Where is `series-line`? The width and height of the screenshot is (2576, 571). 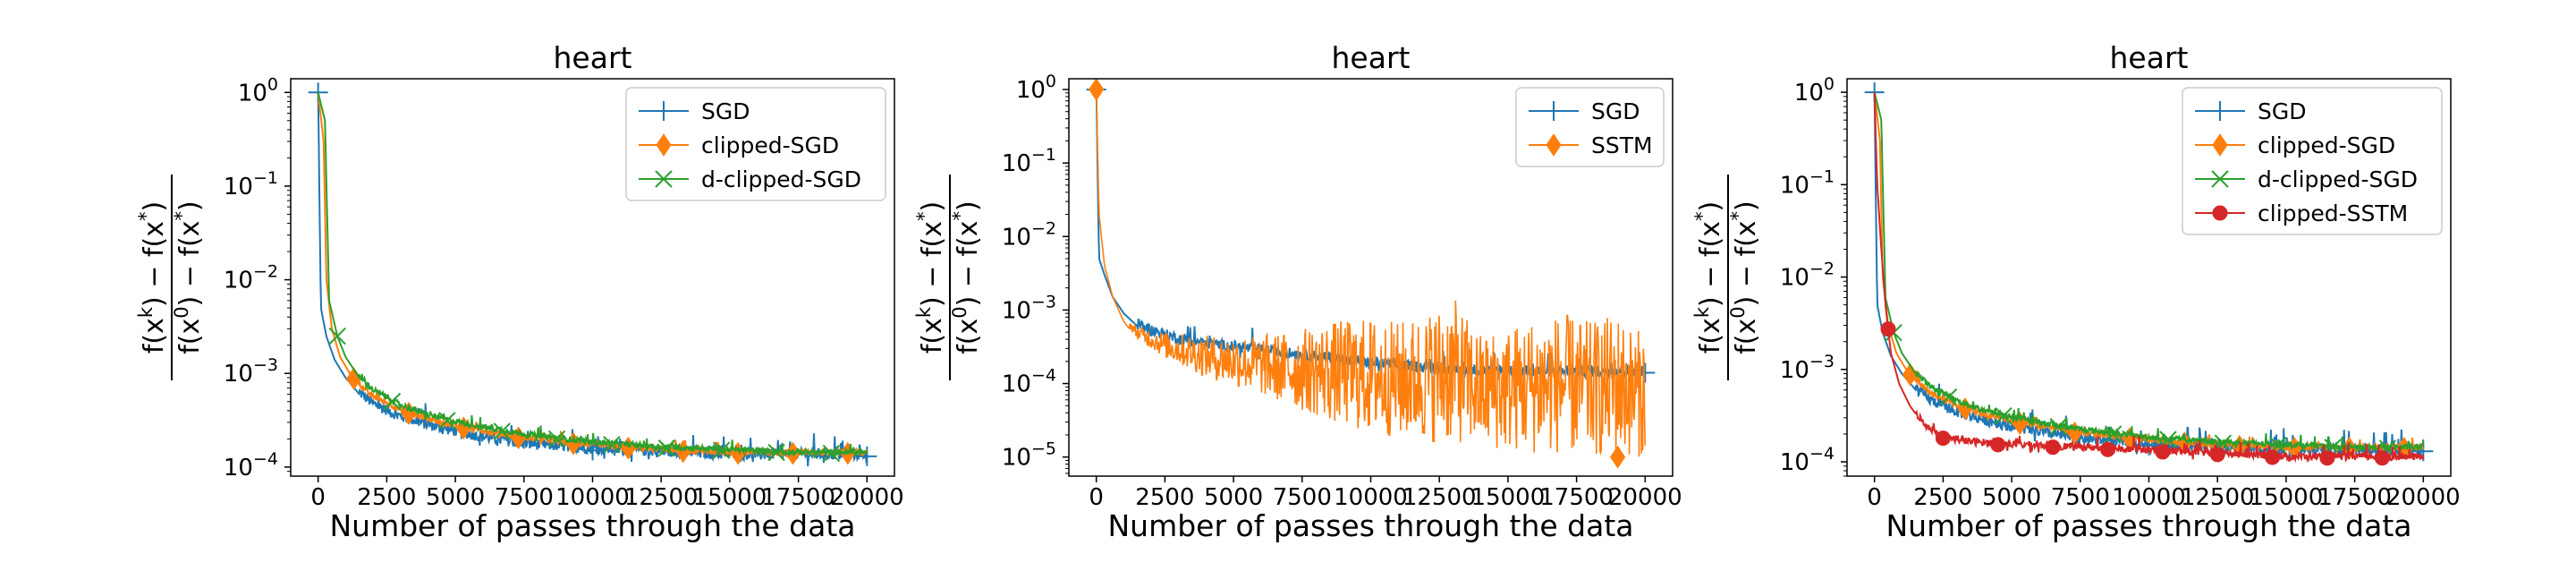 series-line is located at coordinates (1371, 273).